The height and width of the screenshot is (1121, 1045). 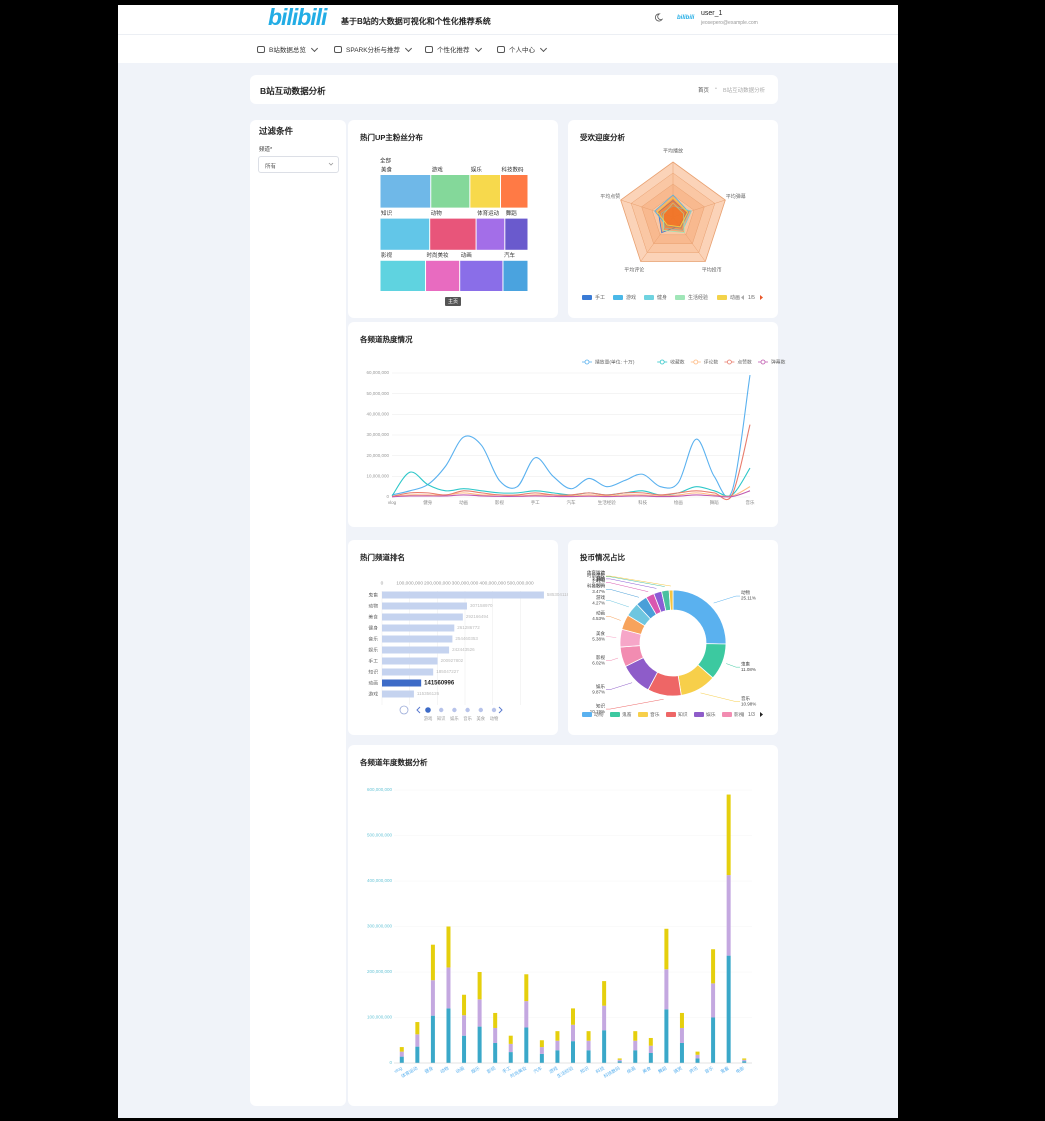 What do you see at coordinates (712, 13) in the screenshot?
I see `user-name: user_1` at bounding box center [712, 13].